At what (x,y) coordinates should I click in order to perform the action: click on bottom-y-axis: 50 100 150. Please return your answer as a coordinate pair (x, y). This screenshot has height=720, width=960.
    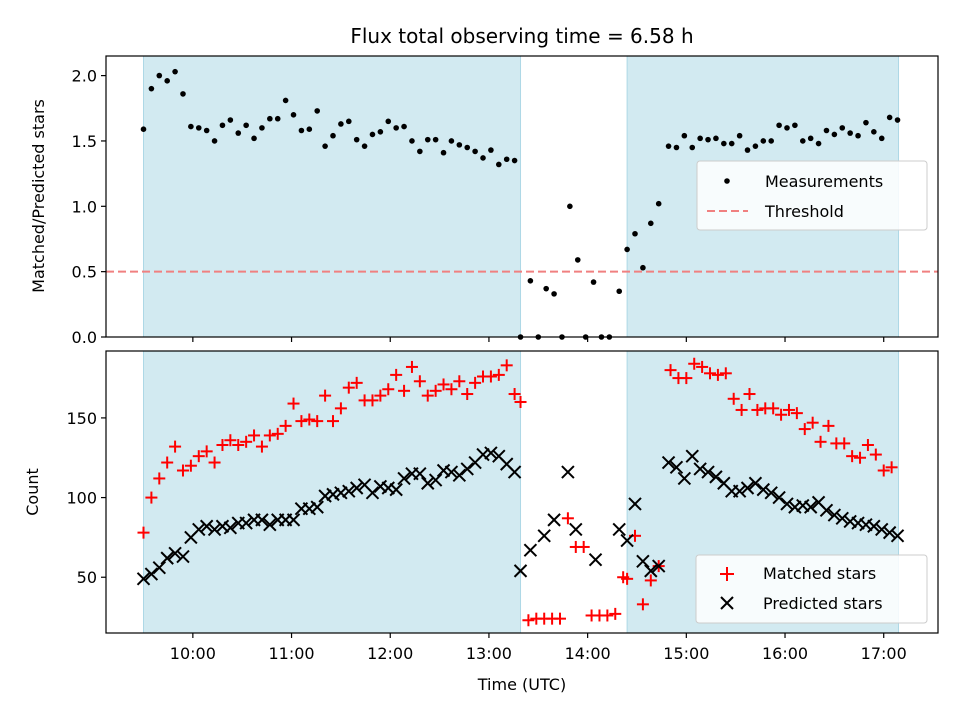
    Looking at the image, I should click on (86, 498).